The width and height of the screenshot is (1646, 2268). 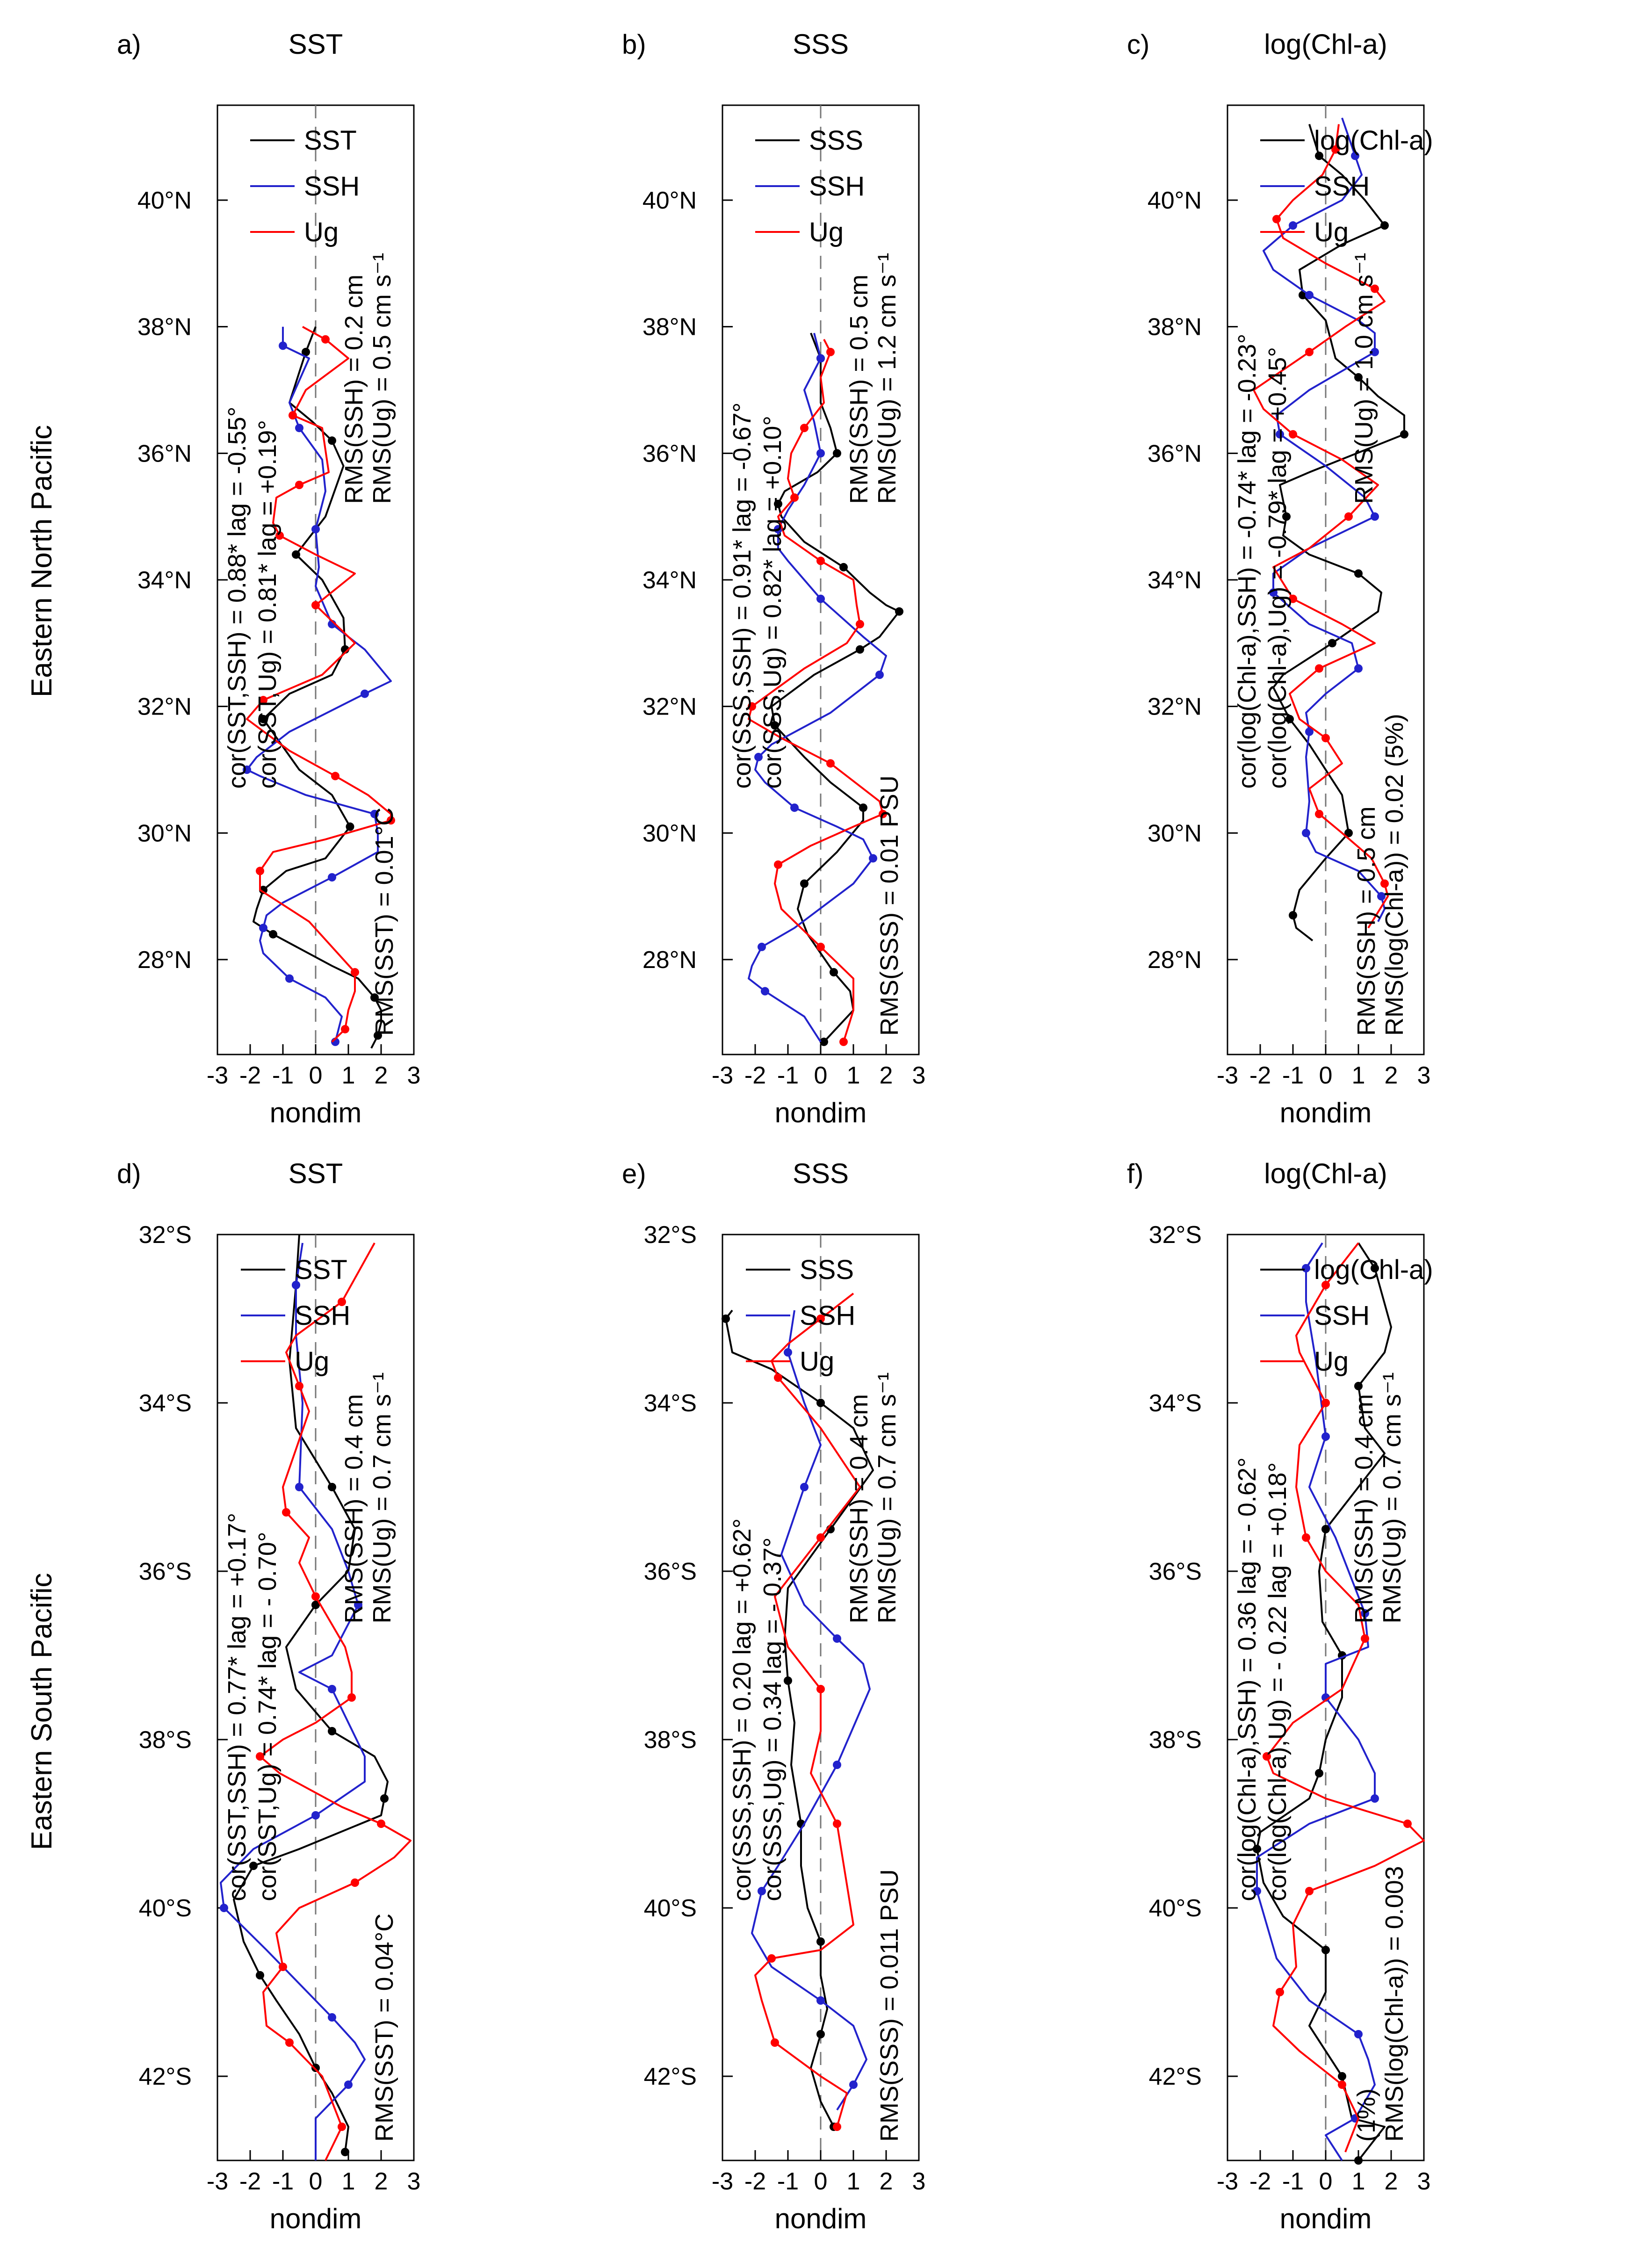 What do you see at coordinates (889, 2005) in the screenshot?
I see `rms-annotation: RMS(SSS) = 0.011 PSU` at bounding box center [889, 2005].